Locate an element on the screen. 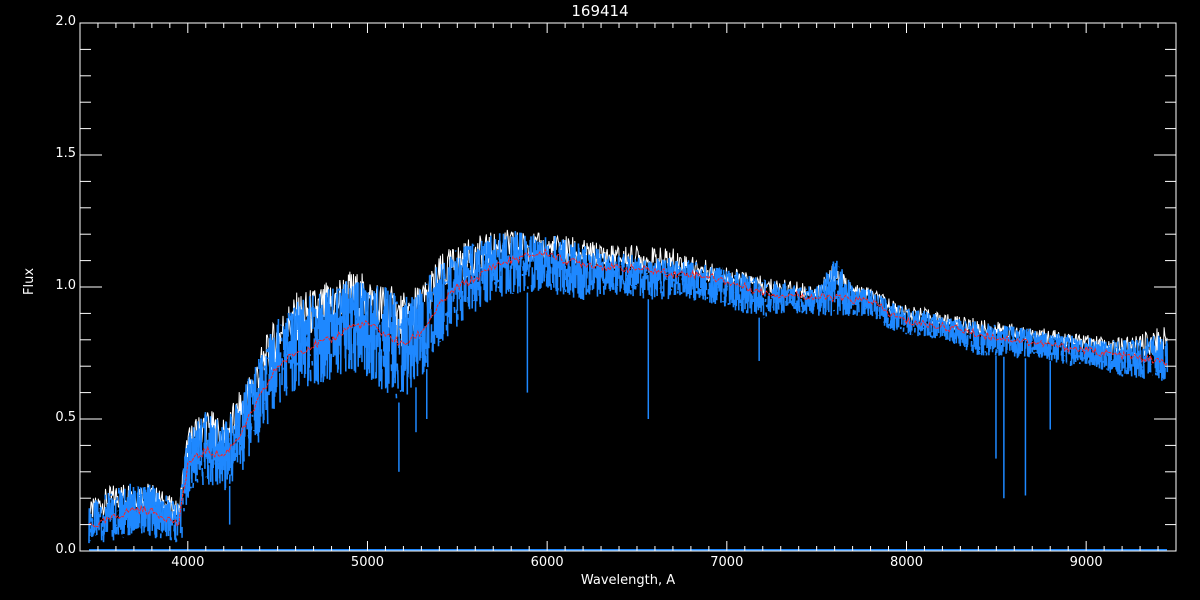  x-tick-label: 7000 is located at coordinates (727, 562).